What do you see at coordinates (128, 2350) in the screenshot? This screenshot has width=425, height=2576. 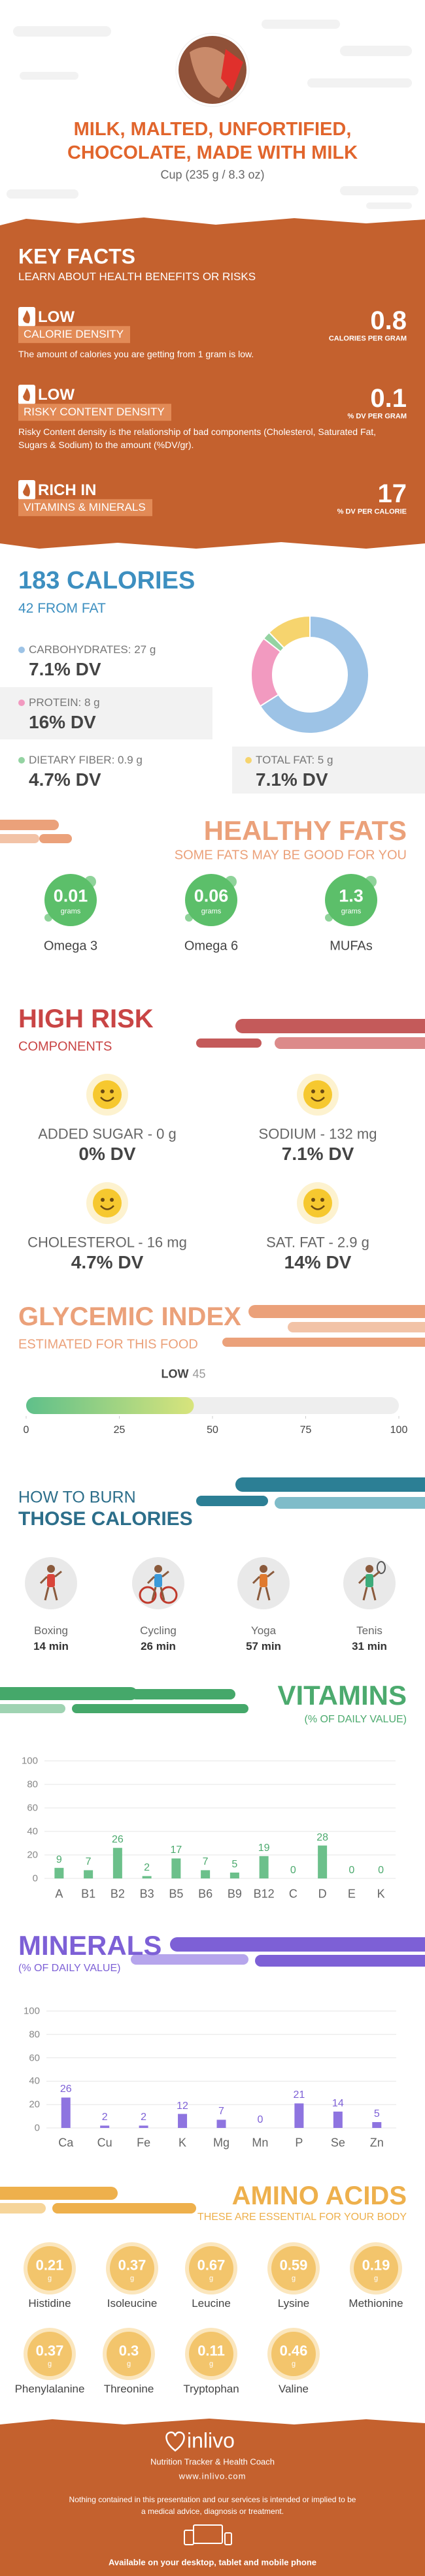 I see `amino-value: 0.3` at bounding box center [128, 2350].